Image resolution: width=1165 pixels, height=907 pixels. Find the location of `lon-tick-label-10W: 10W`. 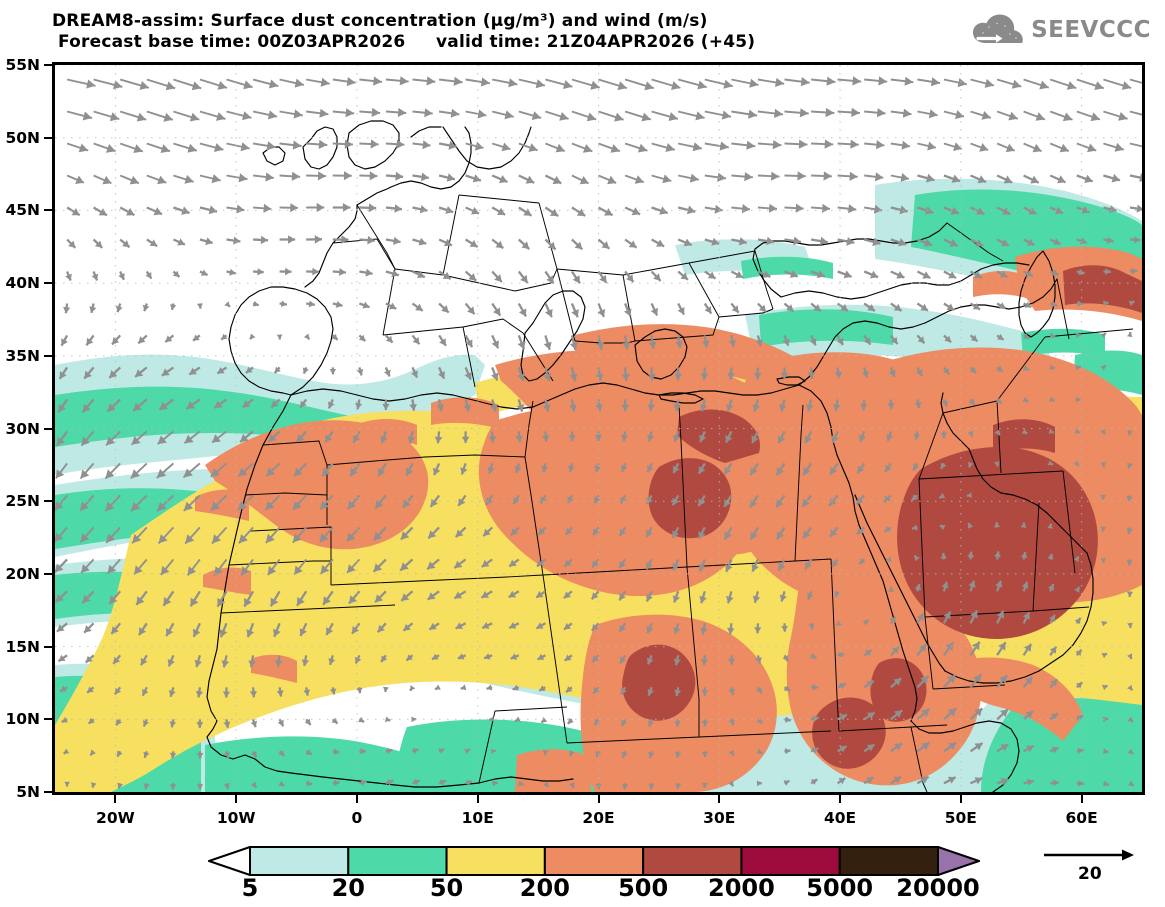

lon-tick-label-10W: 10W is located at coordinates (236, 818).